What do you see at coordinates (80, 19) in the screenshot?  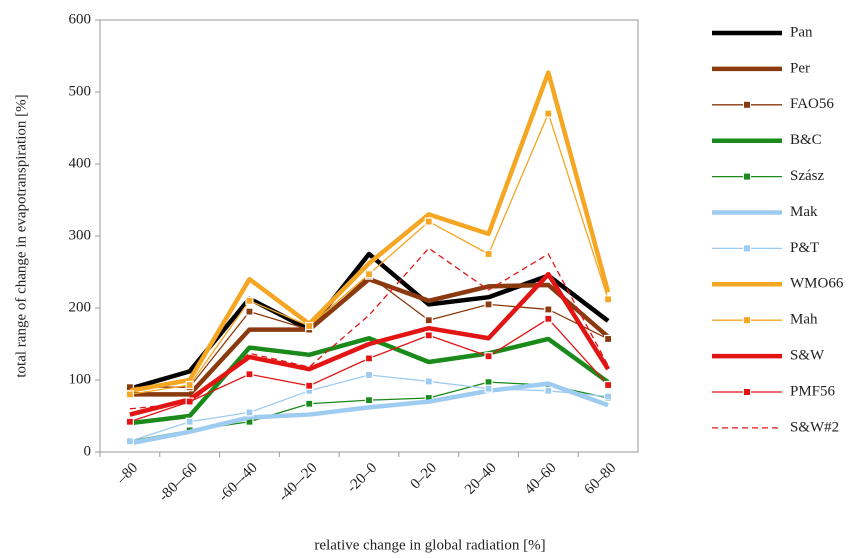 I see `y-tick-label: 600` at bounding box center [80, 19].